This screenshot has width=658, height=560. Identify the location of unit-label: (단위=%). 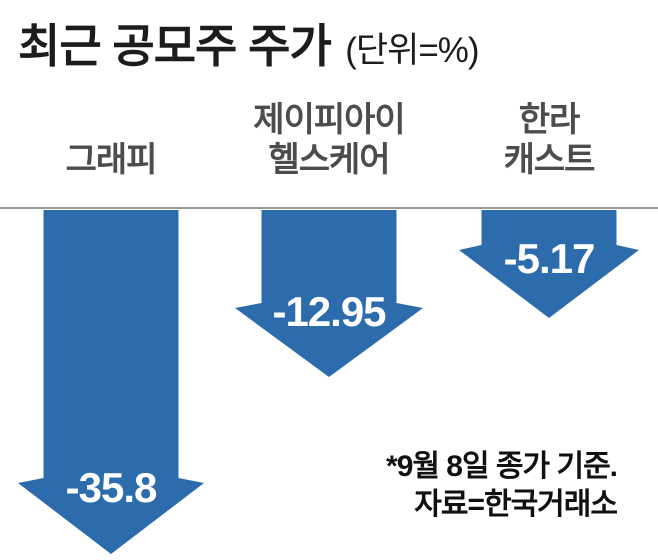
(412, 50).